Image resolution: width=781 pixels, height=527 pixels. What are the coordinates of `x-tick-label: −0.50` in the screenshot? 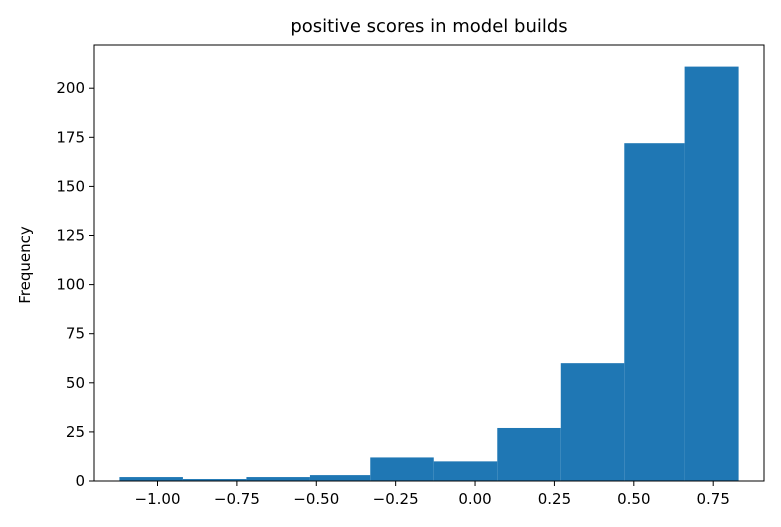 It's located at (316, 499).